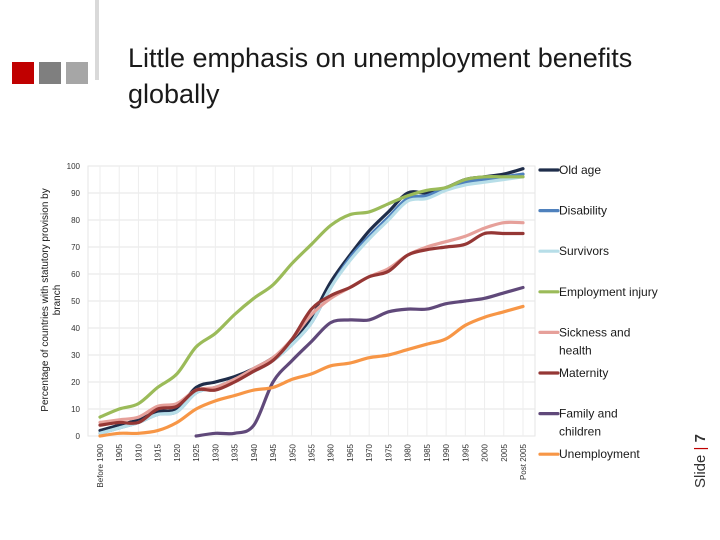  I want to click on x-tick-label: 1955, so click(312, 452).